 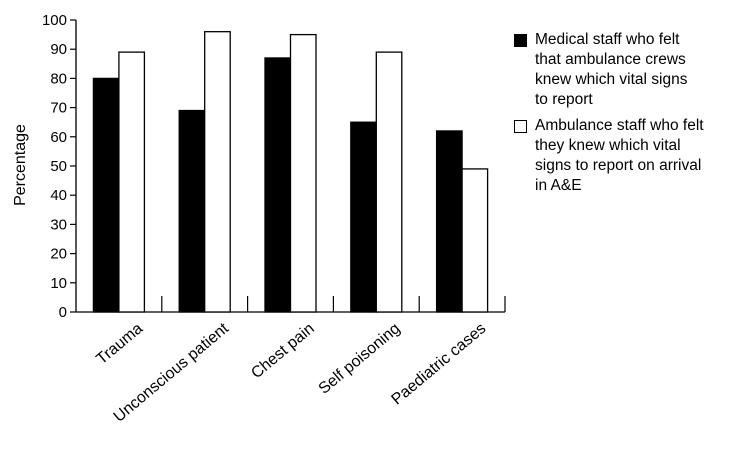 What do you see at coordinates (58, 195) in the screenshot?
I see `y-tick-label: 40` at bounding box center [58, 195].